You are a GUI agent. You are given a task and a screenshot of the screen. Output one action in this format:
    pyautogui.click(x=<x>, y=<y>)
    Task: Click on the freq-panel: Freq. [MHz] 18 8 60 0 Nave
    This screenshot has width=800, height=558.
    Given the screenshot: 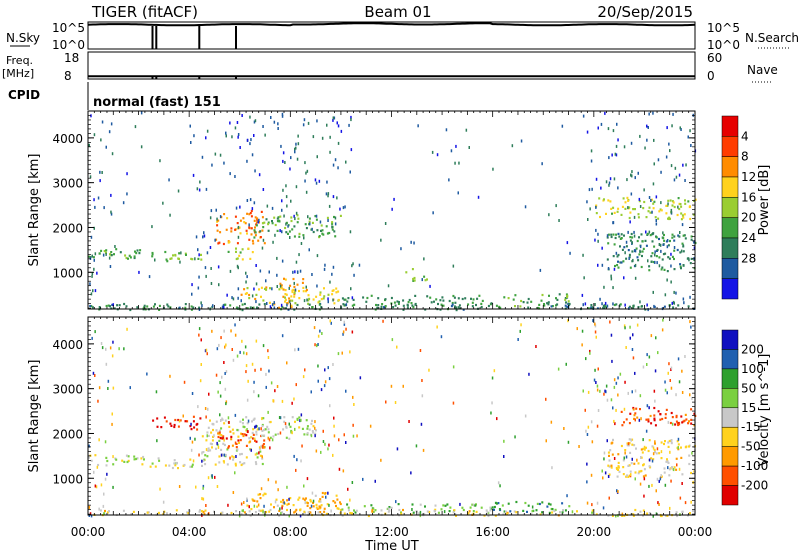 What is the action you would take?
    pyautogui.click(x=390, y=67)
    